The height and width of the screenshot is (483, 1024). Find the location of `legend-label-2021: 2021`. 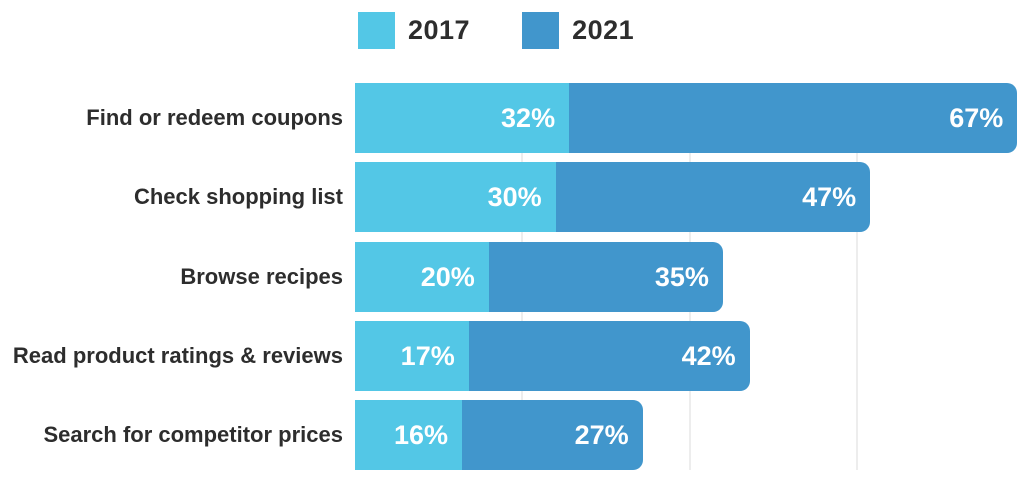

legend-label-2021: 2021 is located at coordinates (603, 30).